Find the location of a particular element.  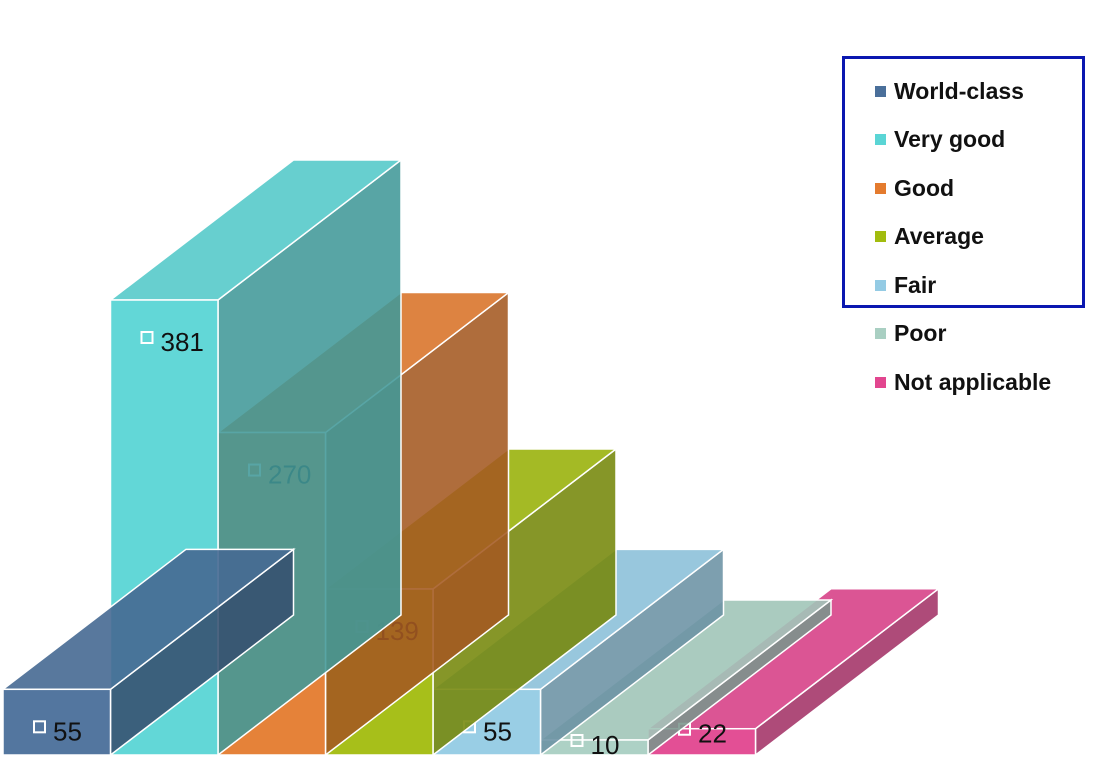

data-label: 10 is located at coordinates (605, 743).